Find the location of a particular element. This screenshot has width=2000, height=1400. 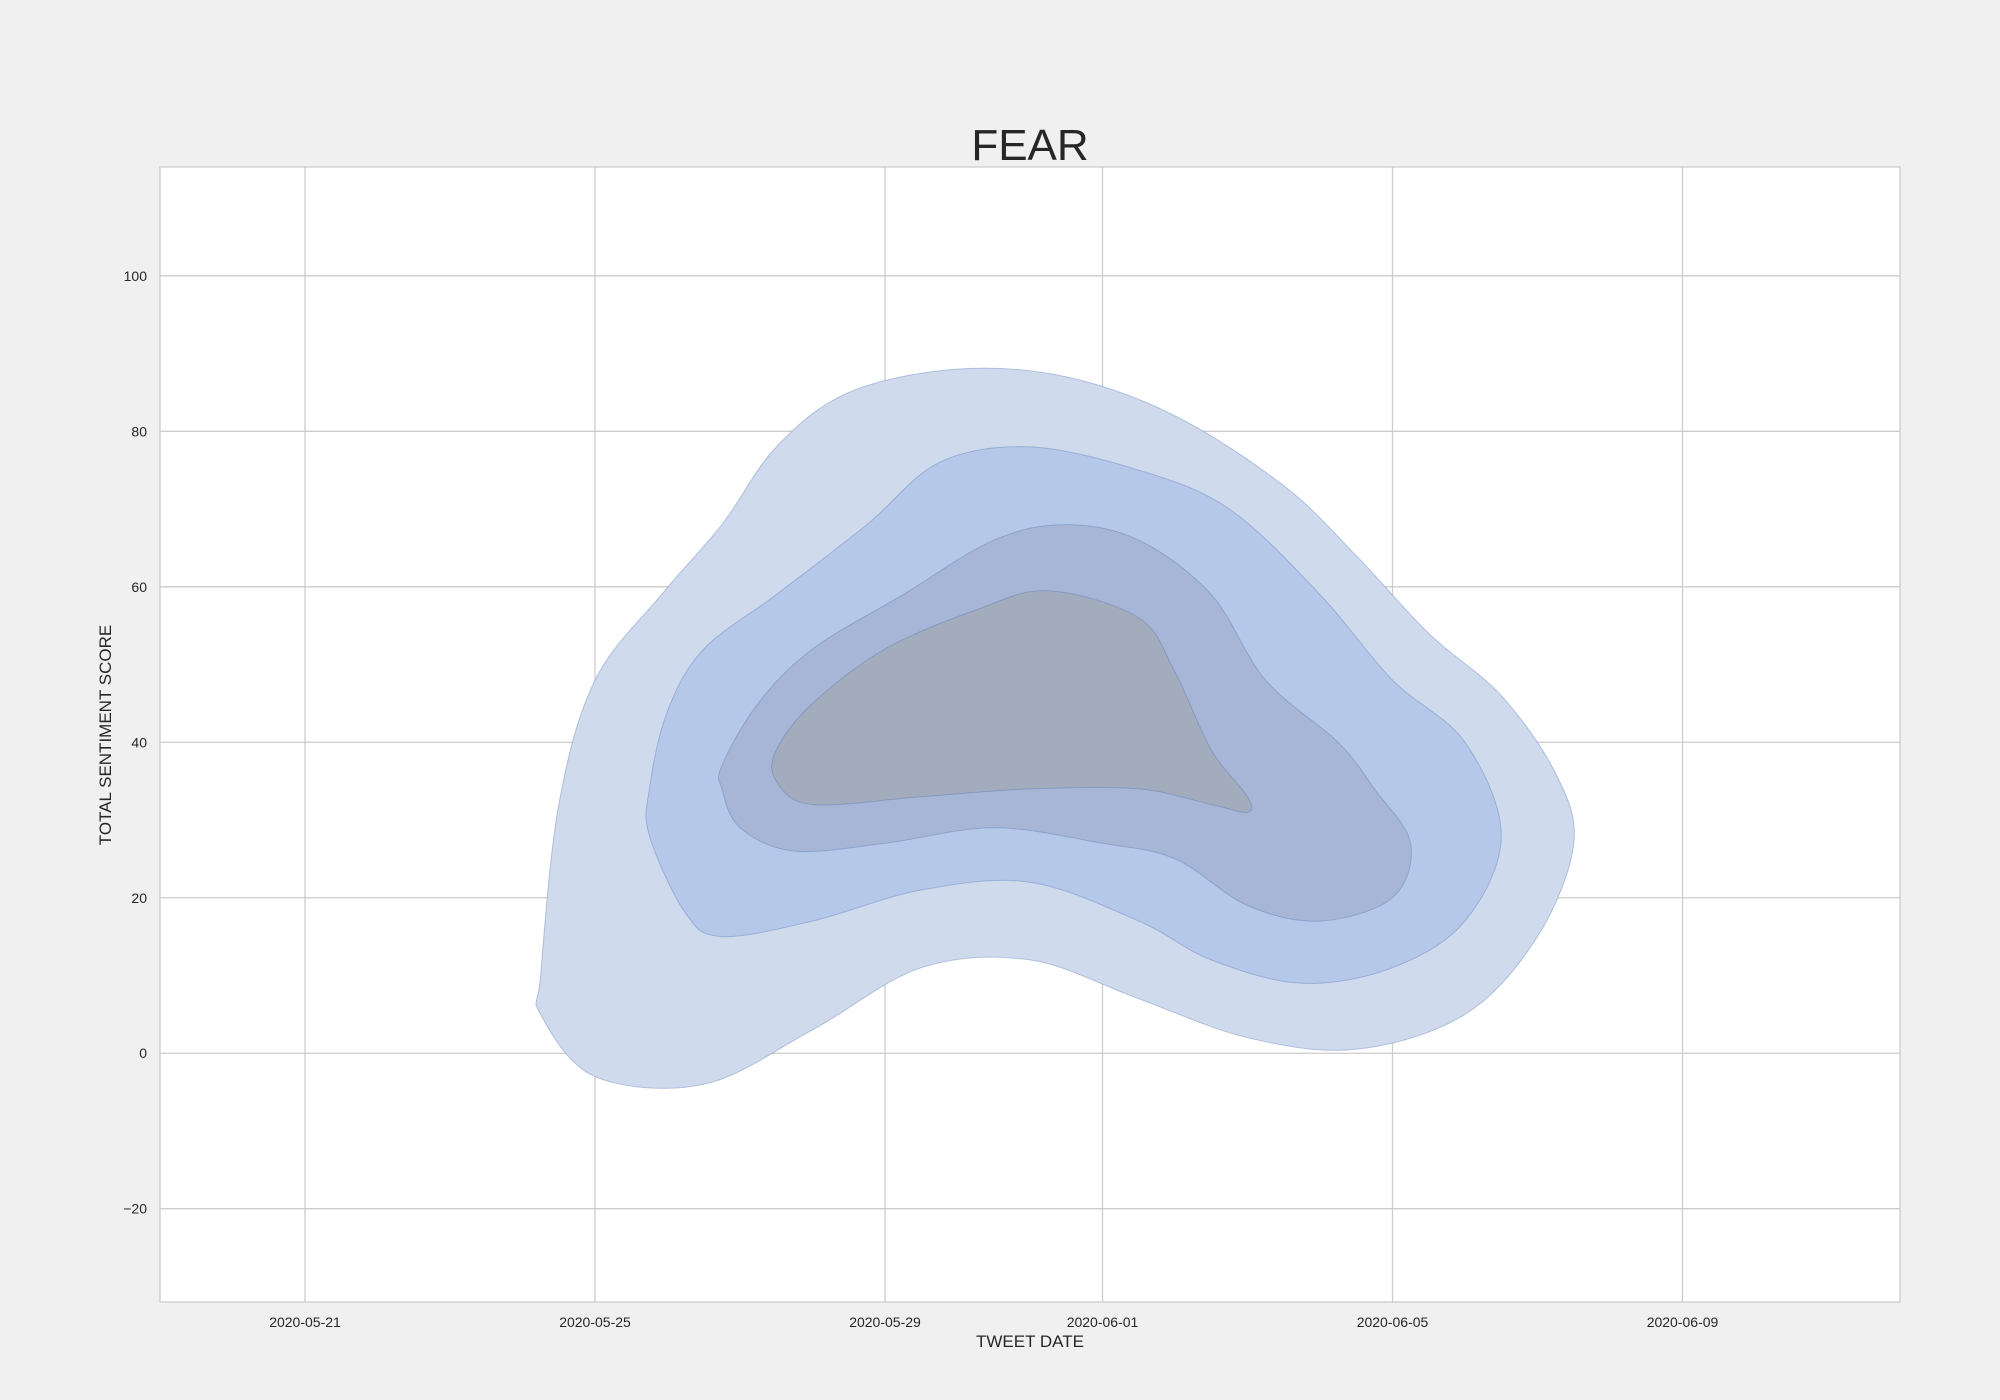

y-tick-label: 0 is located at coordinates (143, 1053).